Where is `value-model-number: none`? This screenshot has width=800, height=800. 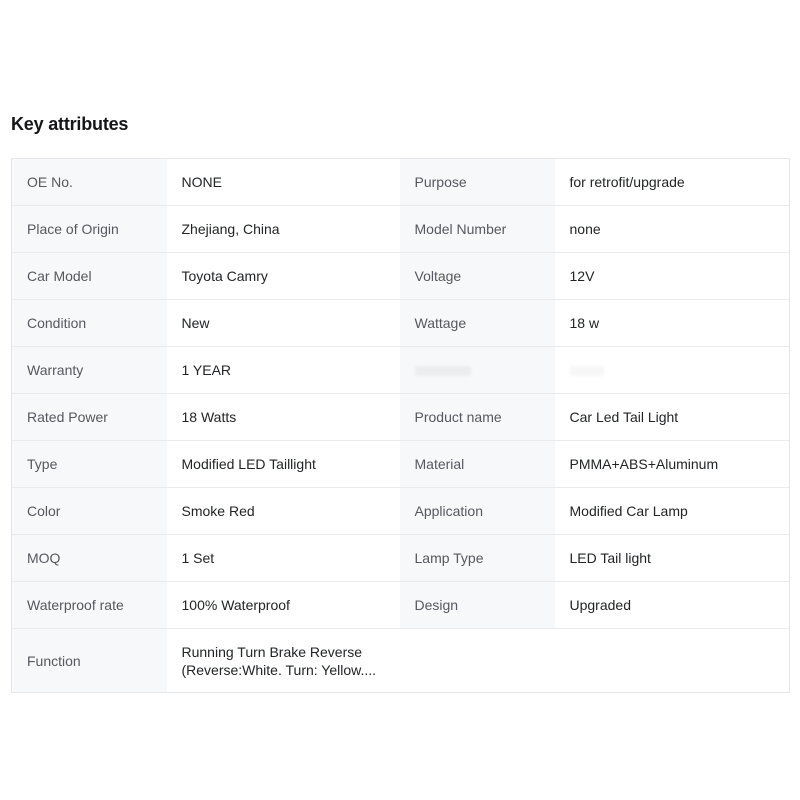
value-model-number: none is located at coordinates (672, 229).